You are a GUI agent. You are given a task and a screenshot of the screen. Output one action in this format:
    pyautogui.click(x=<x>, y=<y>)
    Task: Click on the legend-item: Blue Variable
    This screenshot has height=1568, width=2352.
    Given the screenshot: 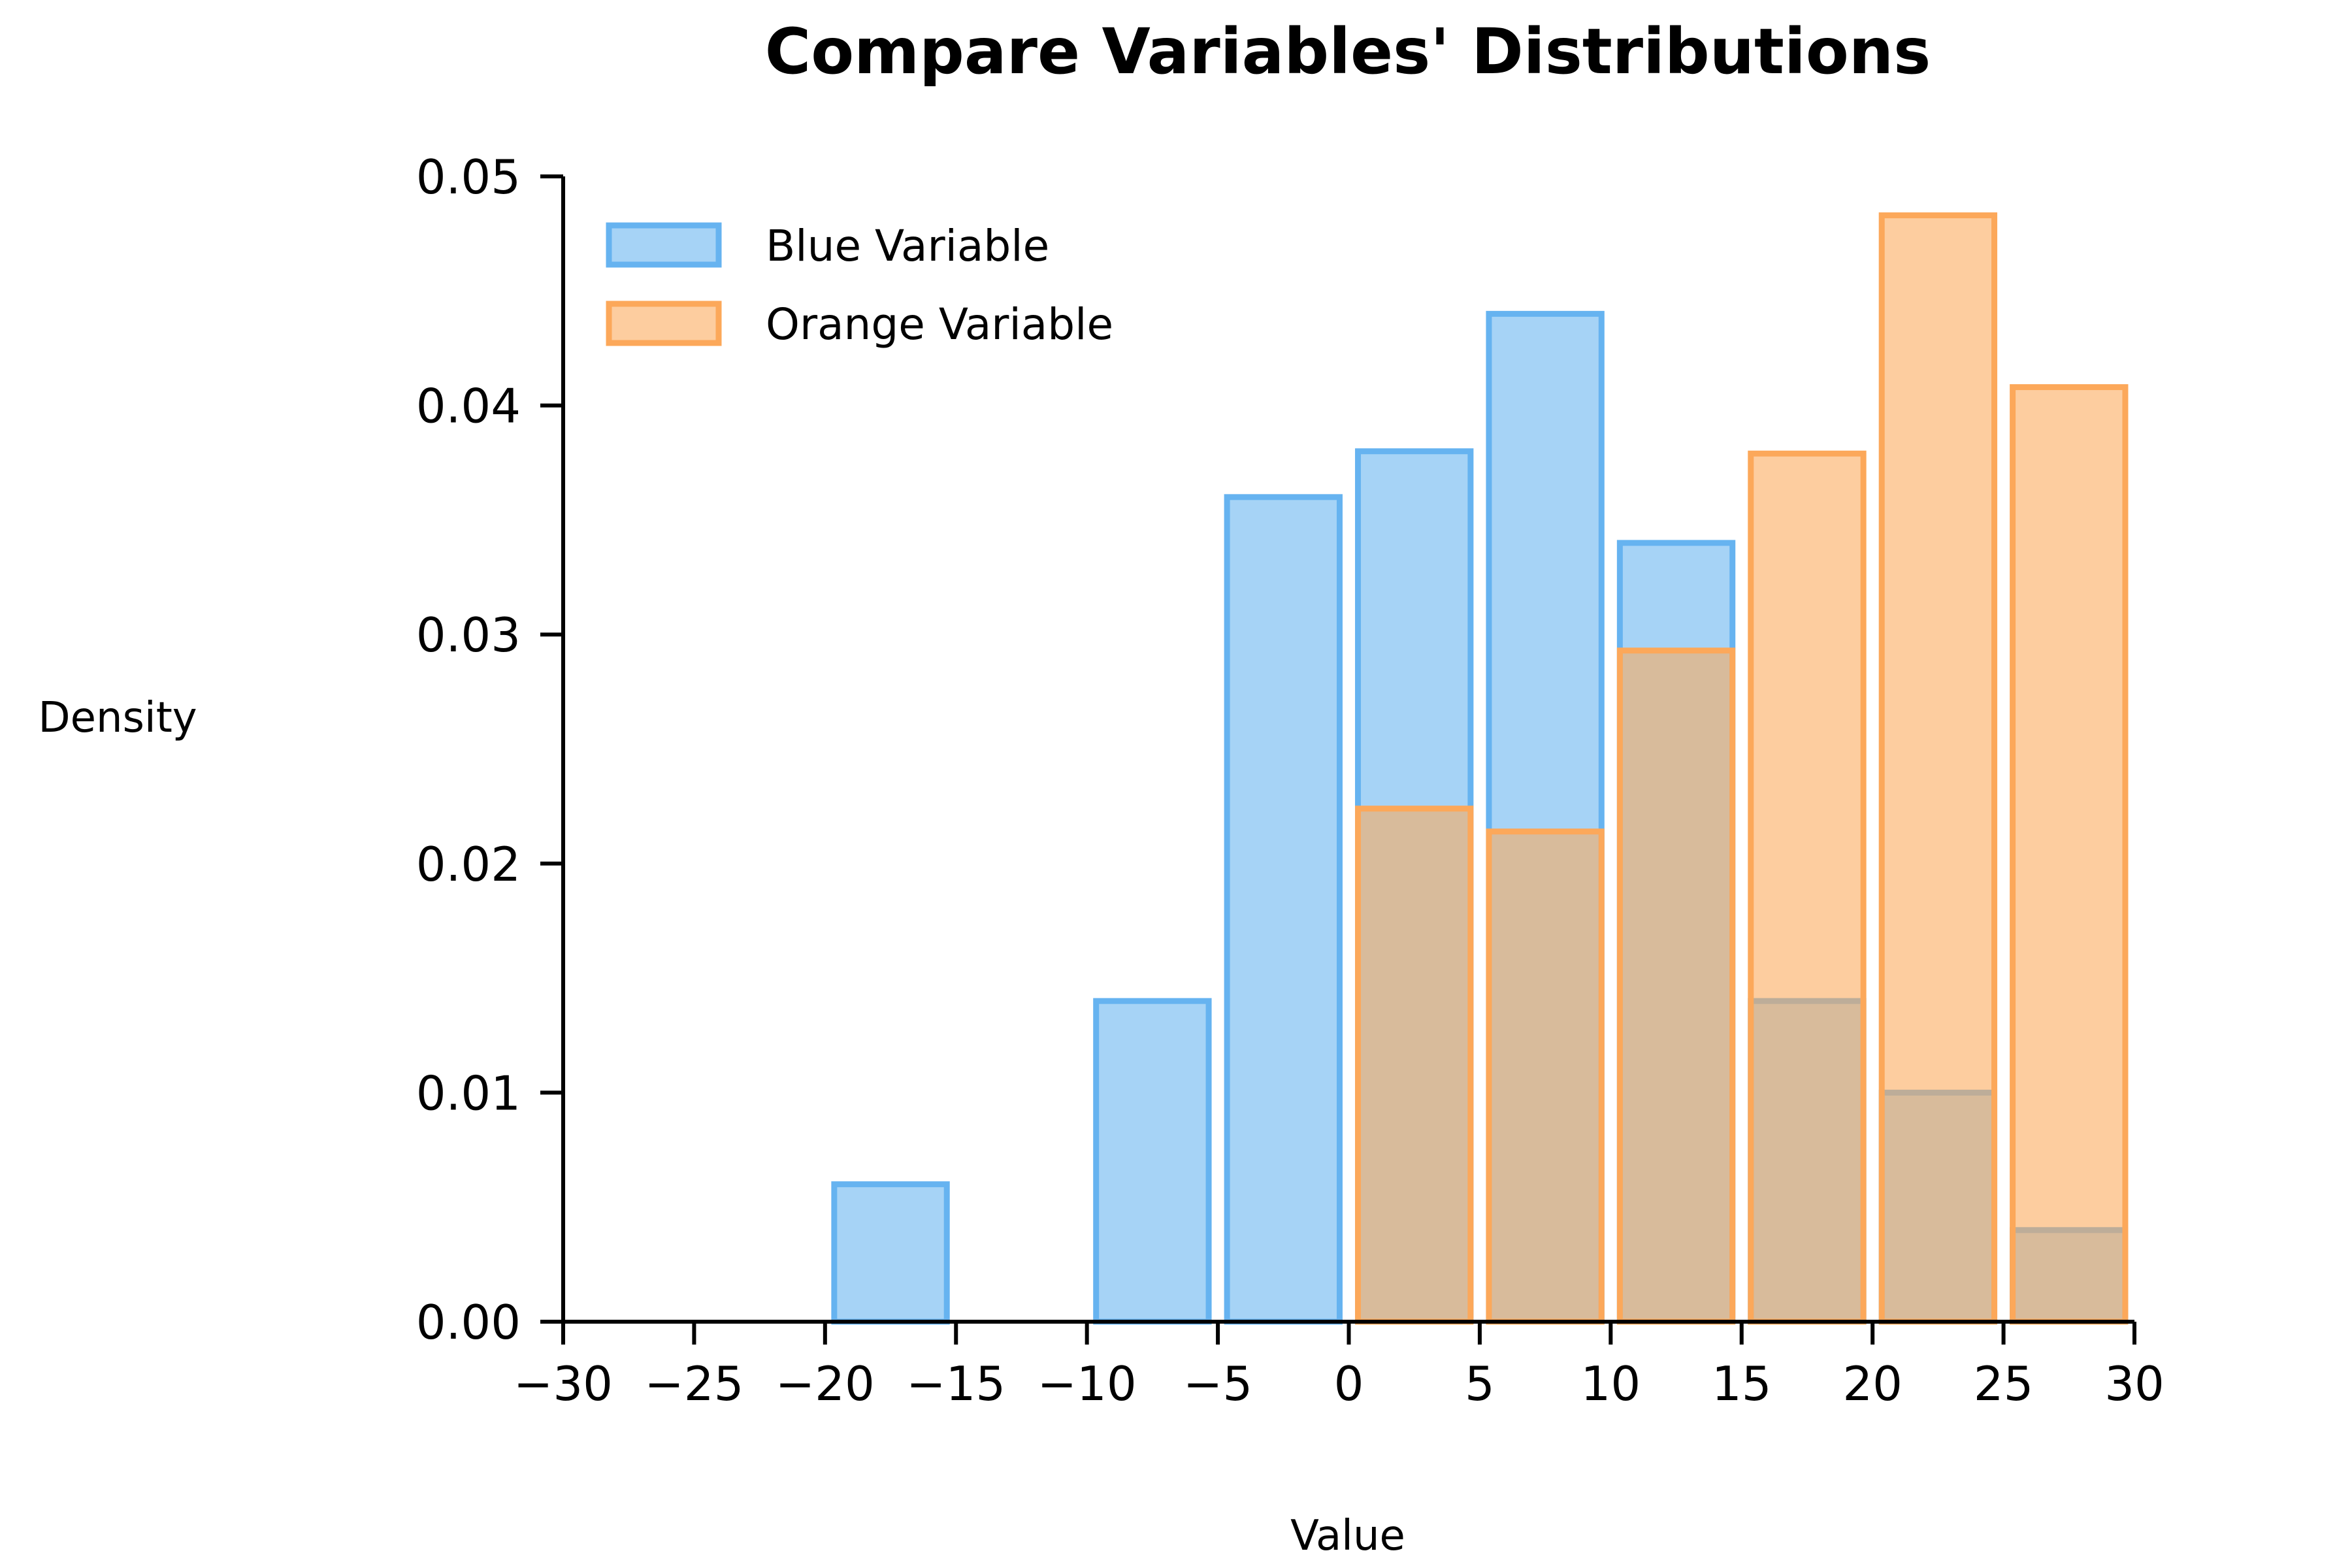 What is the action you would take?
    pyautogui.click(x=827, y=246)
    